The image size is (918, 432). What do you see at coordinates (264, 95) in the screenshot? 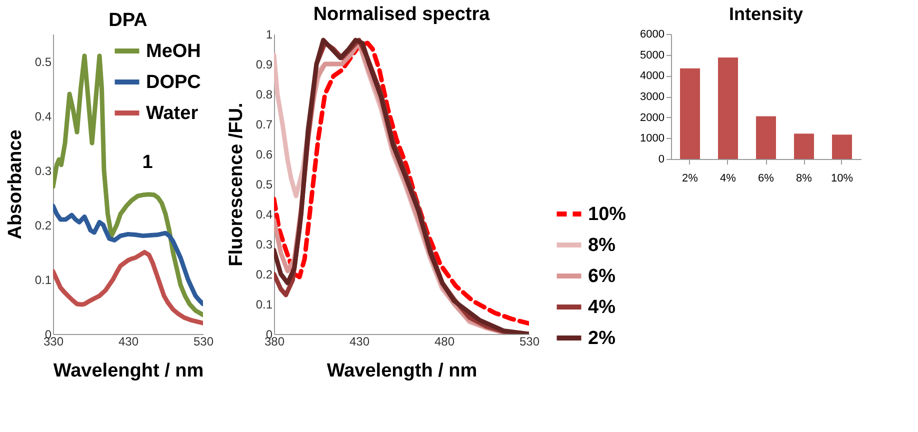
I see `y-tick-label: 0.8` at bounding box center [264, 95].